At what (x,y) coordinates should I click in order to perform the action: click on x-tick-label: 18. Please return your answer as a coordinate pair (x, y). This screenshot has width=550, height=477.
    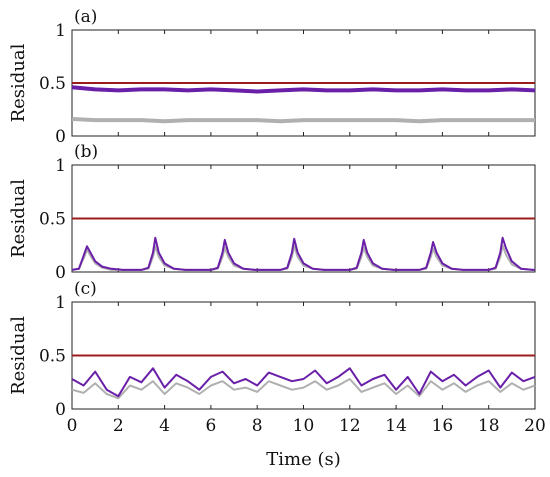
    Looking at the image, I should click on (489, 426).